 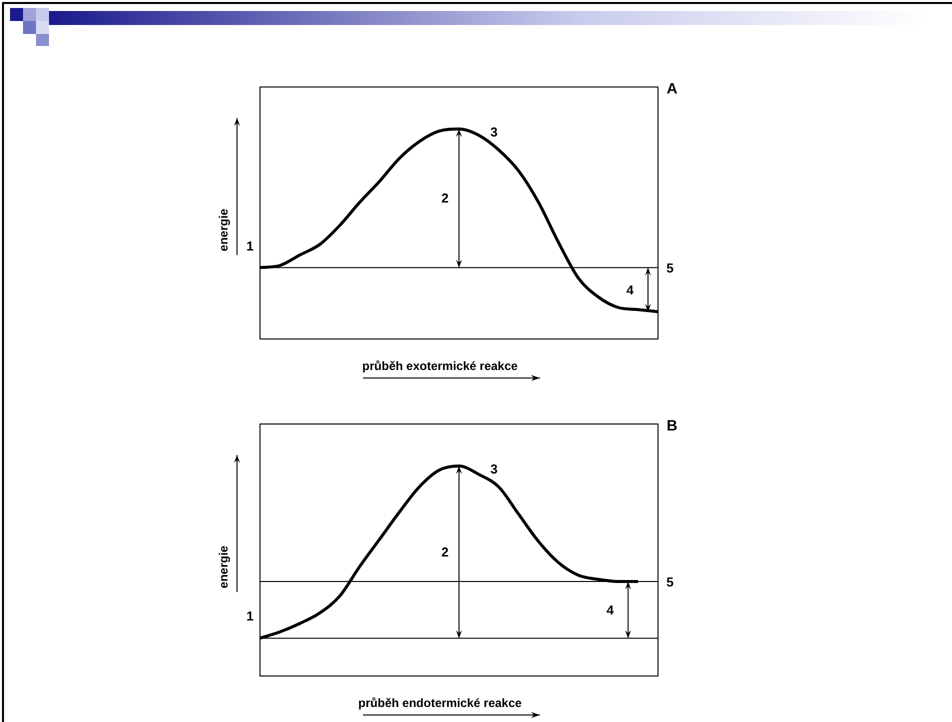 What do you see at coordinates (440, 703) in the screenshot?
I see `x-axis-title: průběh endotermické reakce` at bounding box center [440, 703].